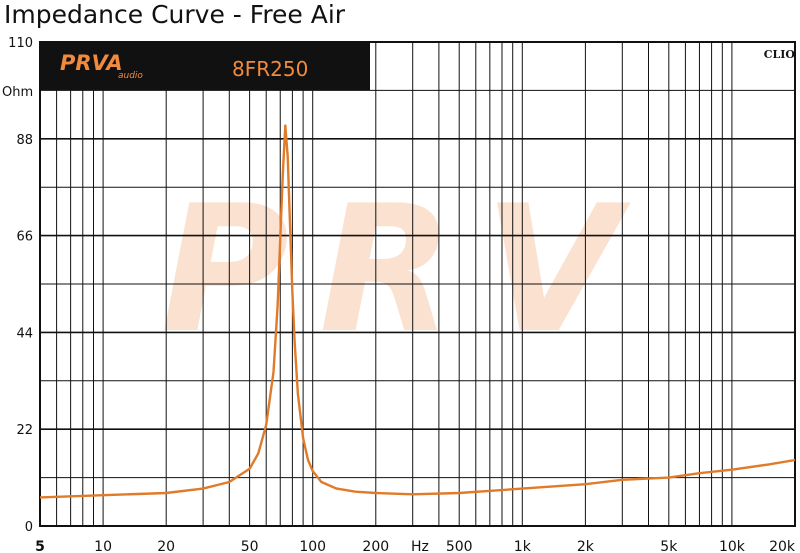 The width and height of the screenshot is (800, 553). What do you see at coordinates (24, 237) in the screenshot?
I see `y-tick-label: 66` at bounding box center [24, 237].